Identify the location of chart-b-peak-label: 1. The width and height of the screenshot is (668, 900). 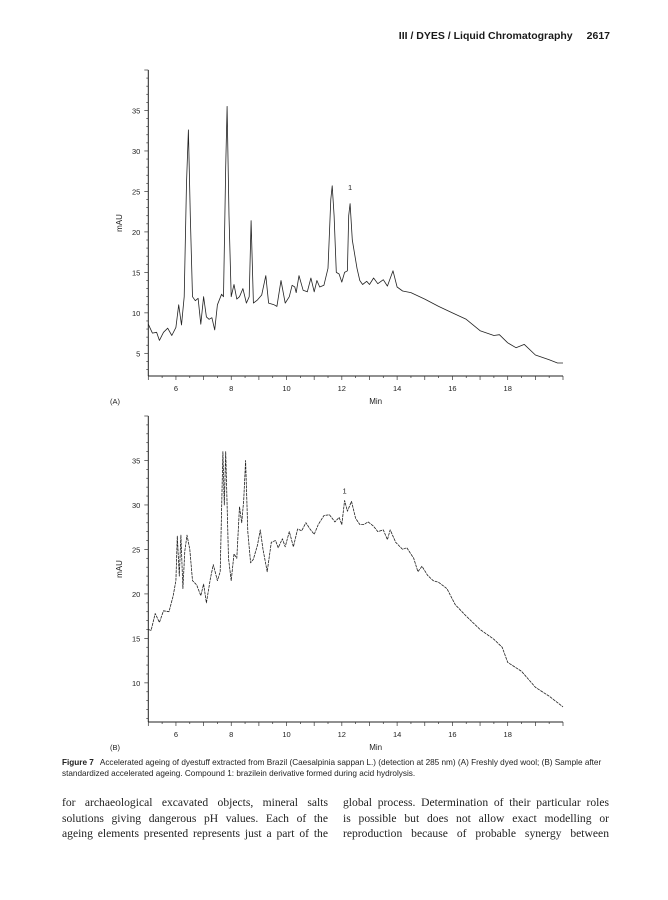
(345, 490).